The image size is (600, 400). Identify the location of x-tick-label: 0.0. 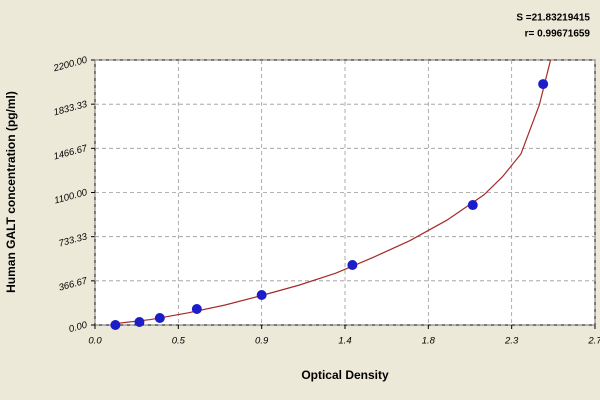
(95, 341).